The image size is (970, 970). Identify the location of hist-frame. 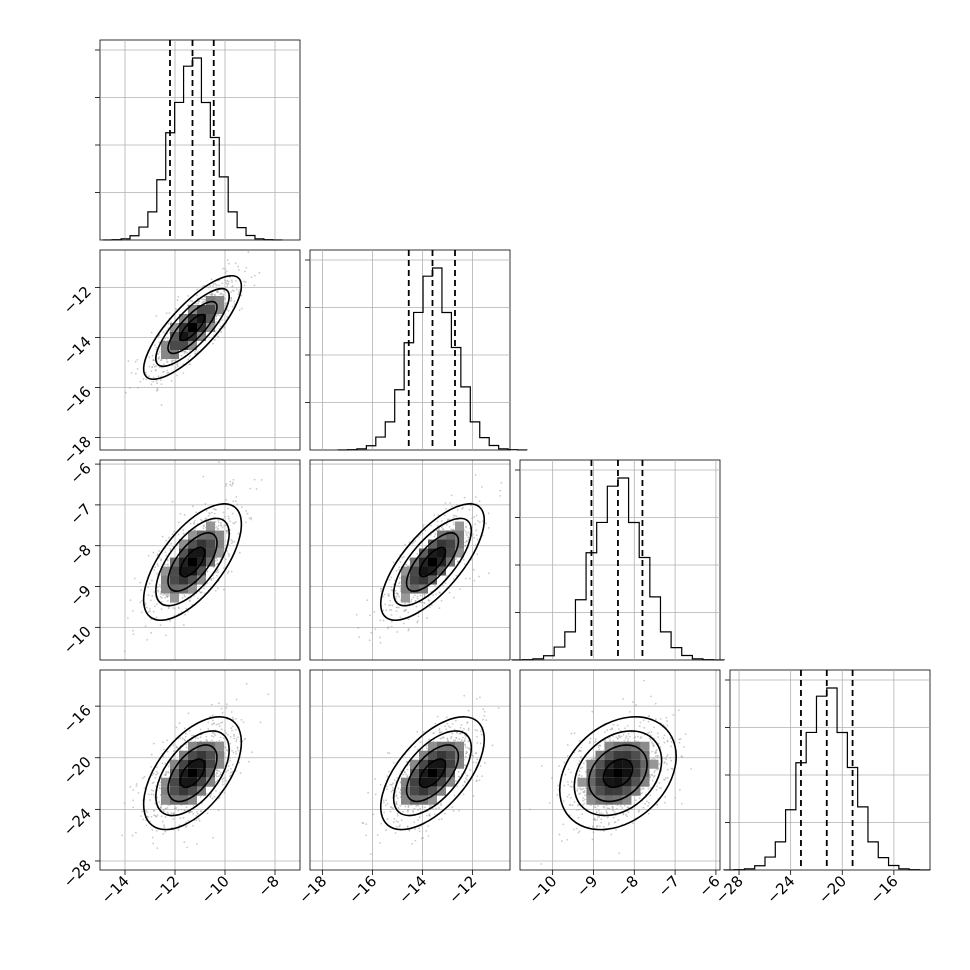
(200, 140).